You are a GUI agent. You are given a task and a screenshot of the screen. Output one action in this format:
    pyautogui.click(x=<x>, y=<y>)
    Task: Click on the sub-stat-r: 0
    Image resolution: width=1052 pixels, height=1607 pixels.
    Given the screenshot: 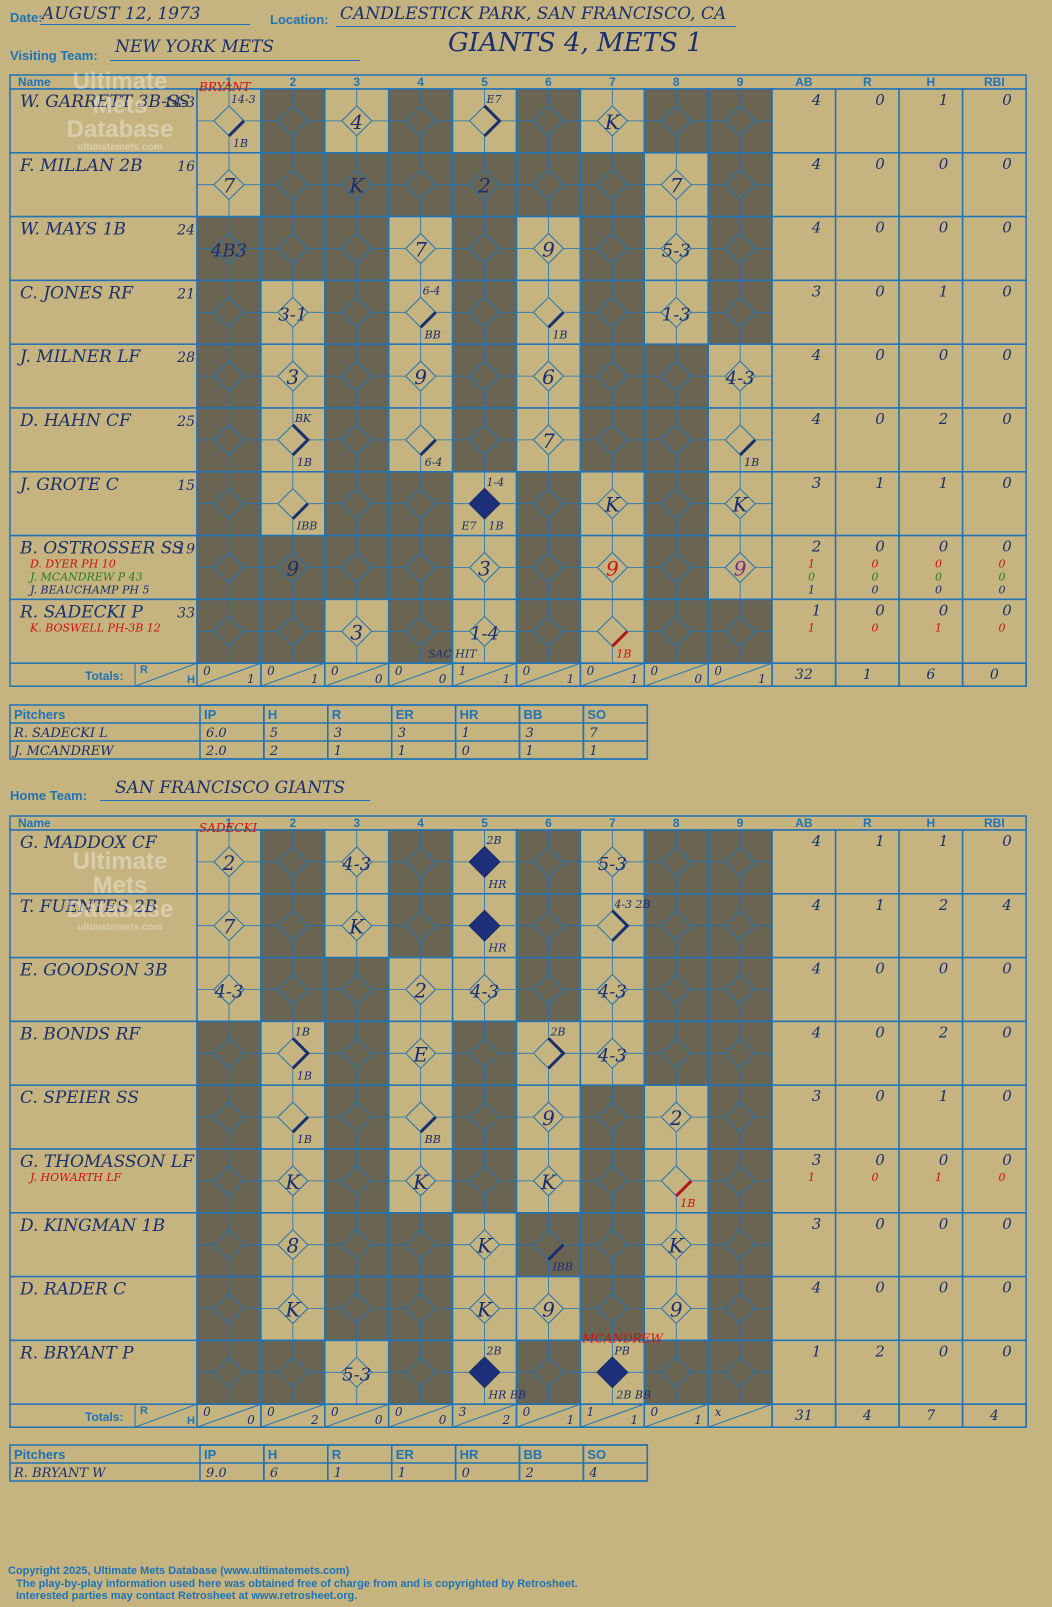 What is the action you would take?
    pyautogui.click(x=874, y=627)
    